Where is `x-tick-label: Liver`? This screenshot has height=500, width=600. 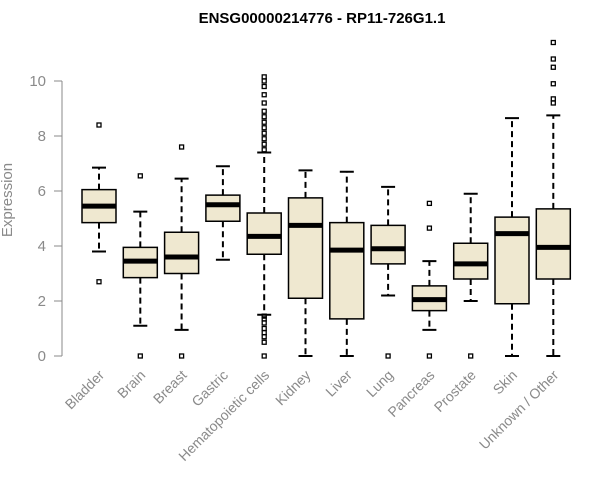 x-tick-label: Liver is located at coordinates (338, 383).